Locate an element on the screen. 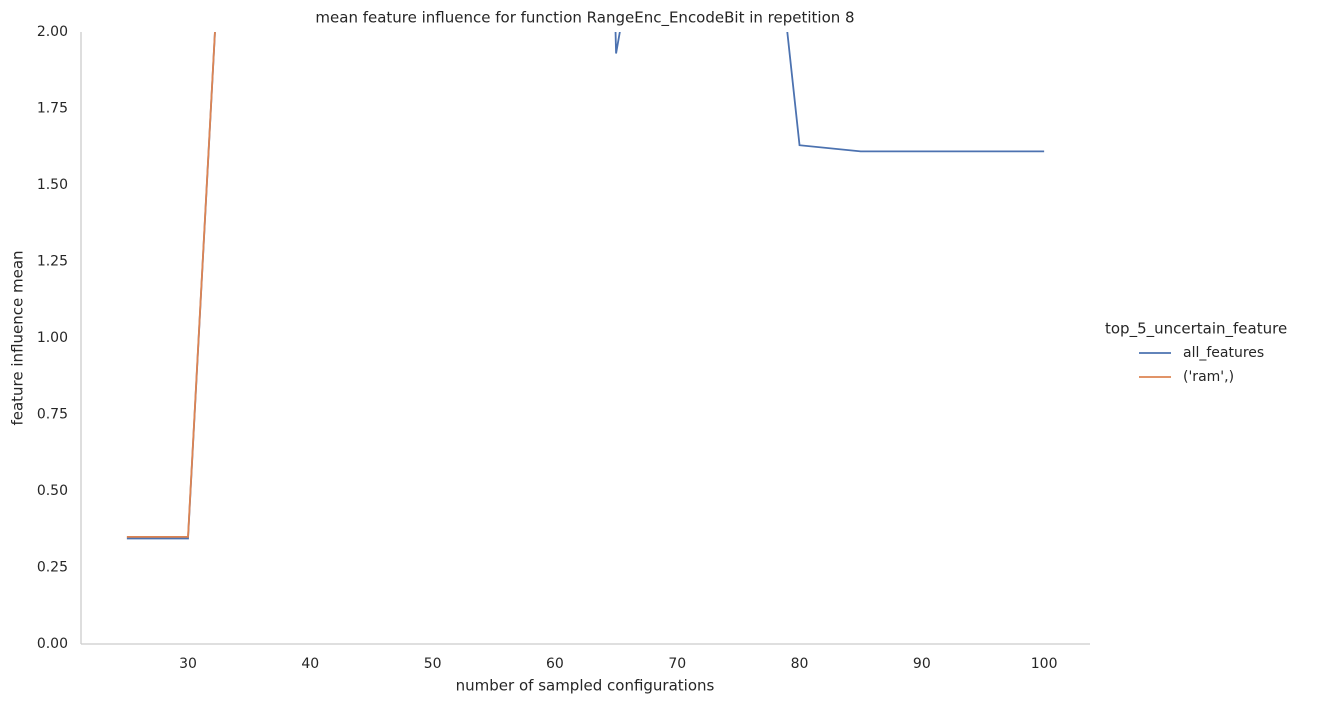 This screenshot has height=706, width=1319. y-tick-label: 2.00 is located at coordinates (52, 32).